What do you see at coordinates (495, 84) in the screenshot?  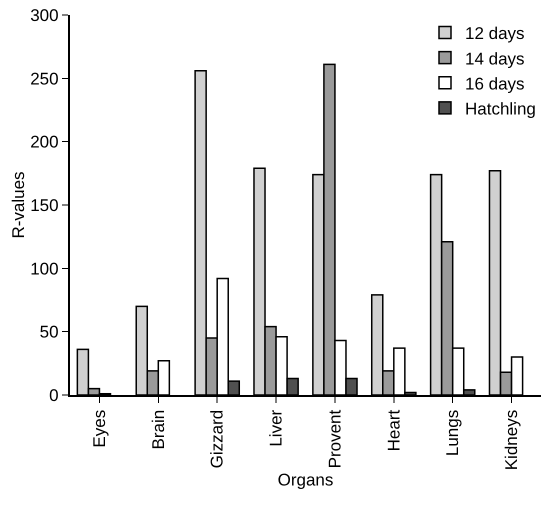 I see `legend-label: 16 days` at bounding box center [495, 84].